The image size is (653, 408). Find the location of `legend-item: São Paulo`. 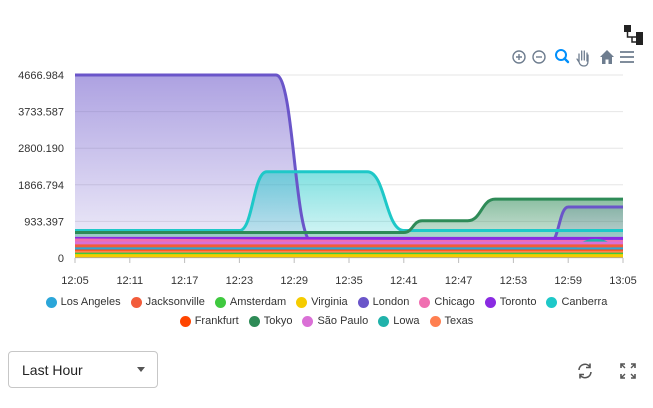

legend-item: São Paulo is located at coordinates (335, 321).